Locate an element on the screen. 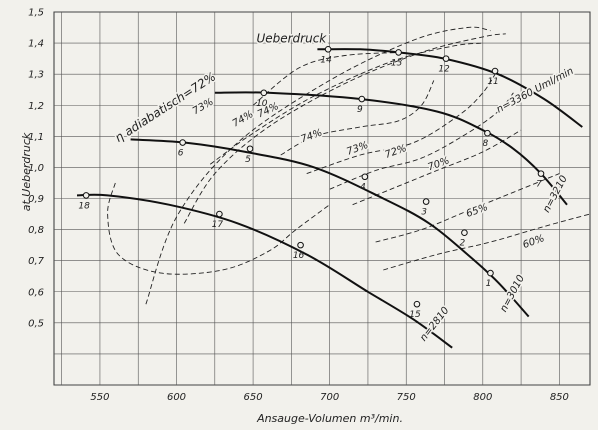  y-tick-label: 0,8 is located at coordinates (36, 230).